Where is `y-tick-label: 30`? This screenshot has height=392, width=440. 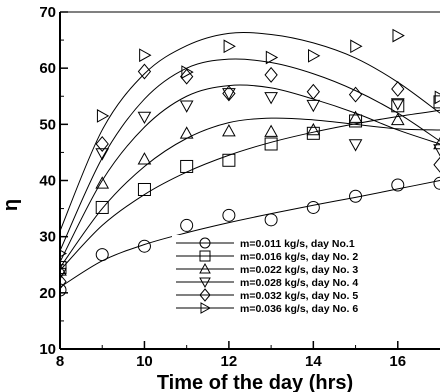 y-tick-label: 30 is located at coordinates (47, 237).